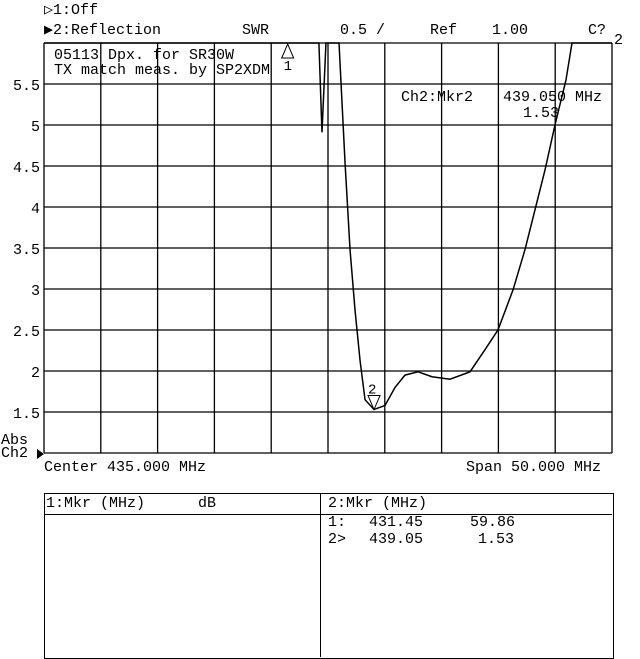  Describe the element at coordinates (553, 97) in the screenshot. I see `marker-readout-freq: 439.050 MHz` at that location.